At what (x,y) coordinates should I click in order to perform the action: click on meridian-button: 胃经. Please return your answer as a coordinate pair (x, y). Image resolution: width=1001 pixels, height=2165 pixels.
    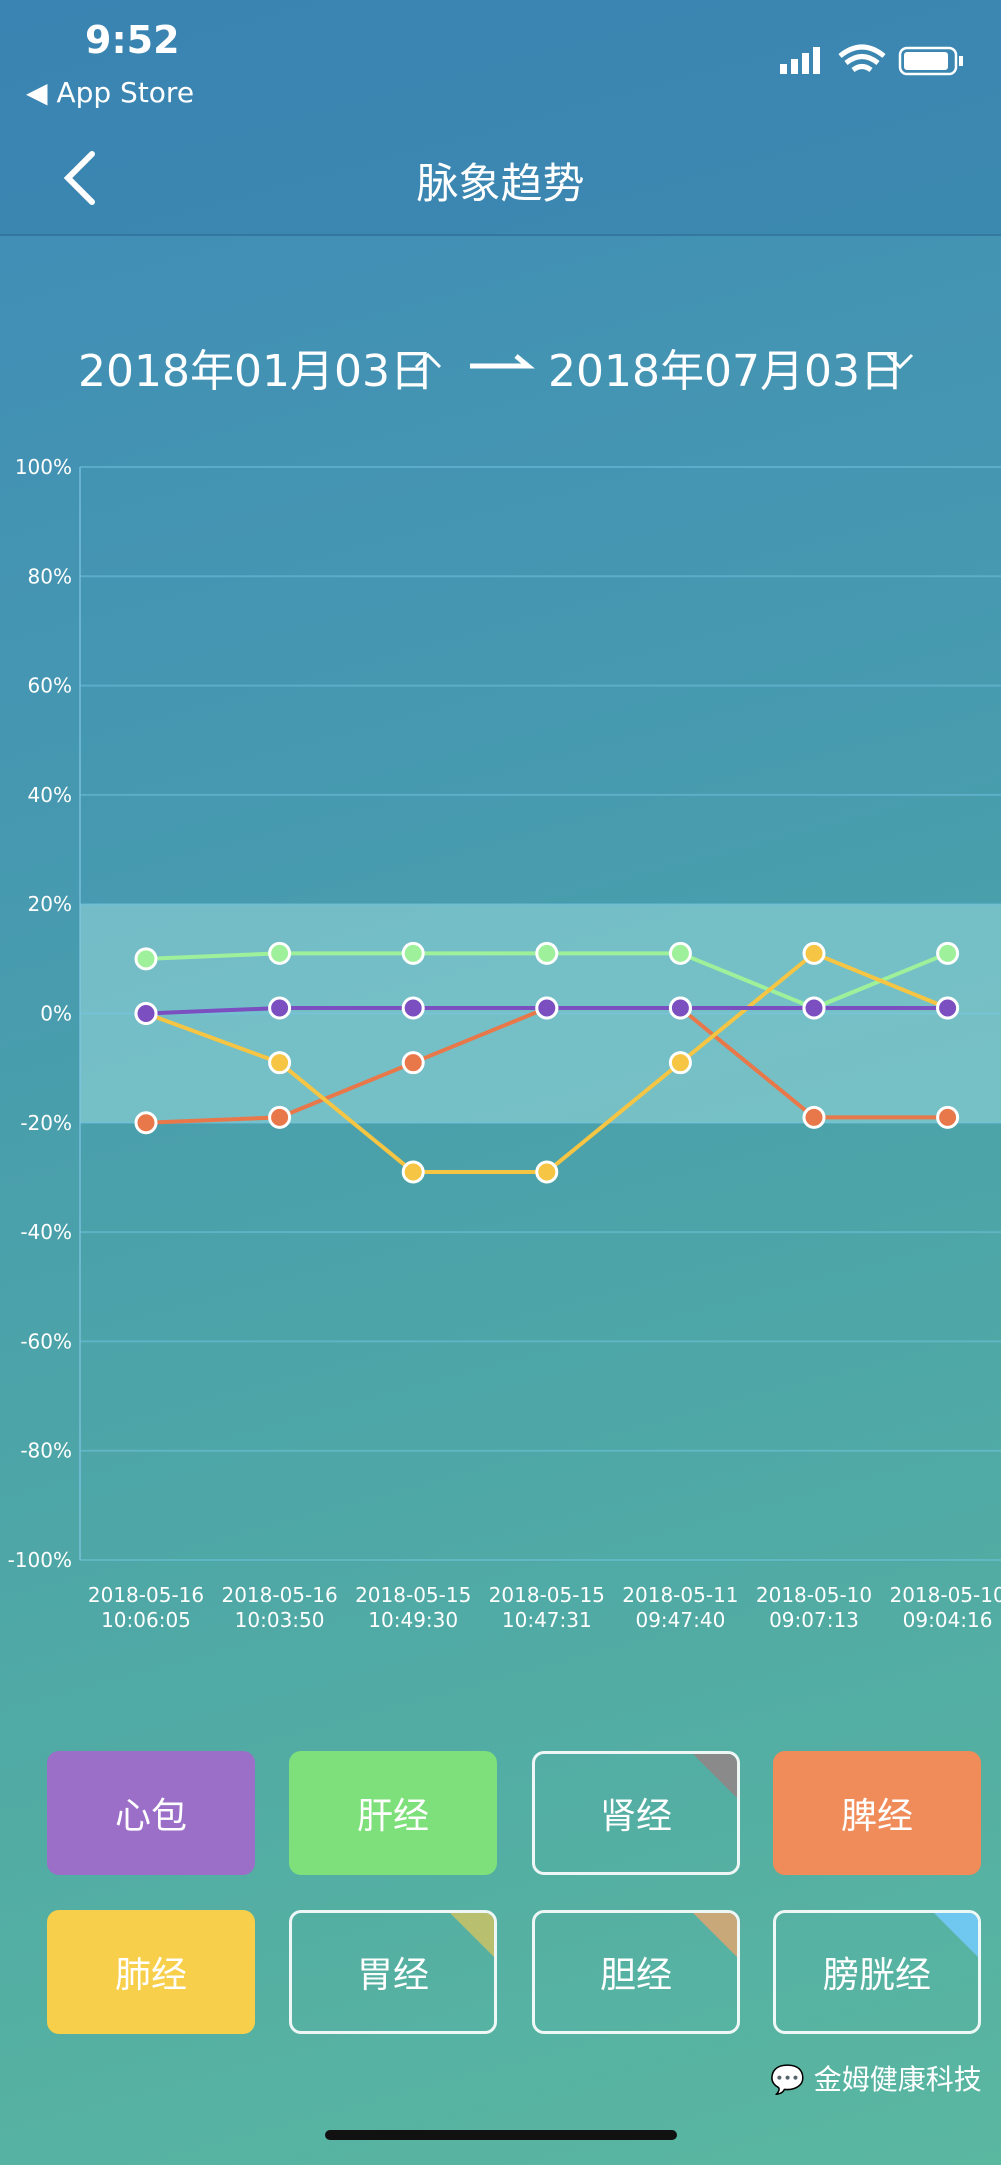
    Looking at the image, I should click on (393, 1972).